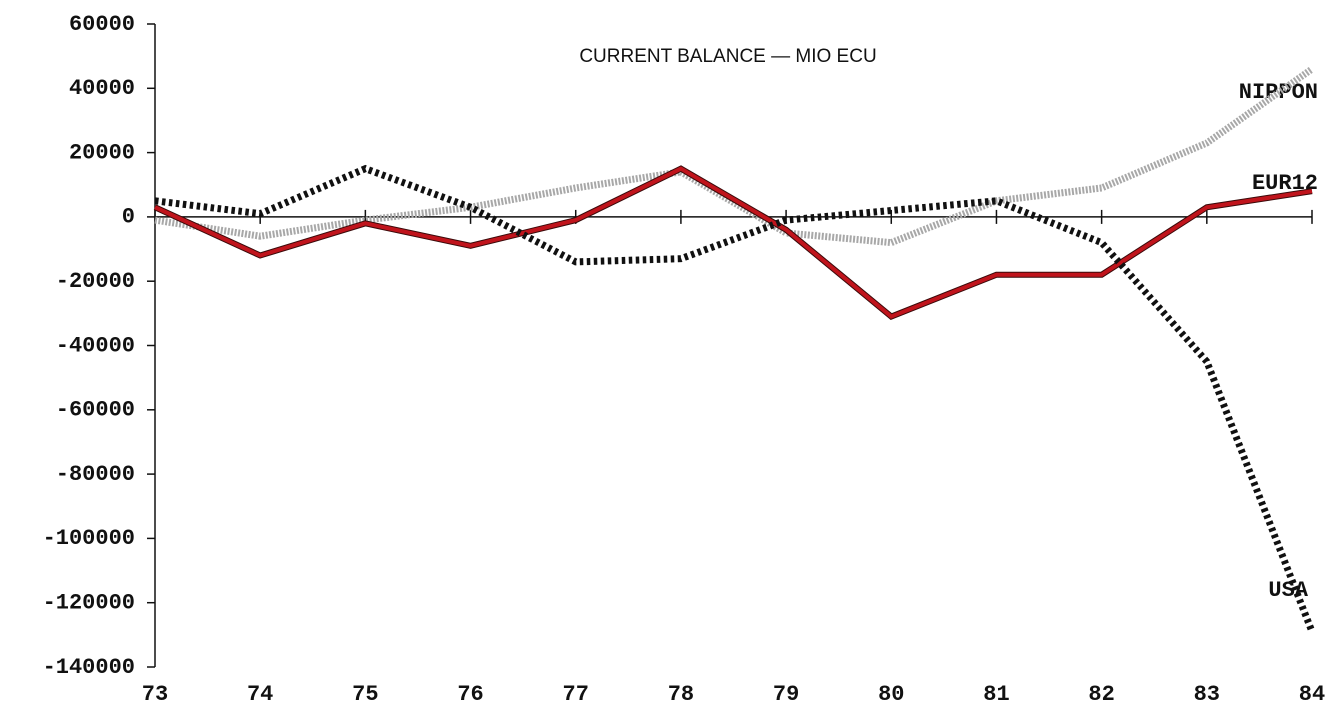 This screenshot has width=1332, height=706. Describe the element at coordinates (365, 694) in the screenshot. I see `x-tick-label: 75` at that location.